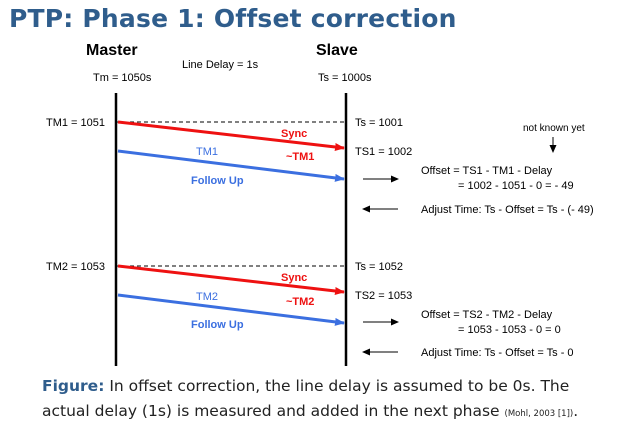 The image size is (629, 433). Describe the element at coordinates (383, 296) in the screenshot. I see `ts2-label: TS2 = 1053` at that location.